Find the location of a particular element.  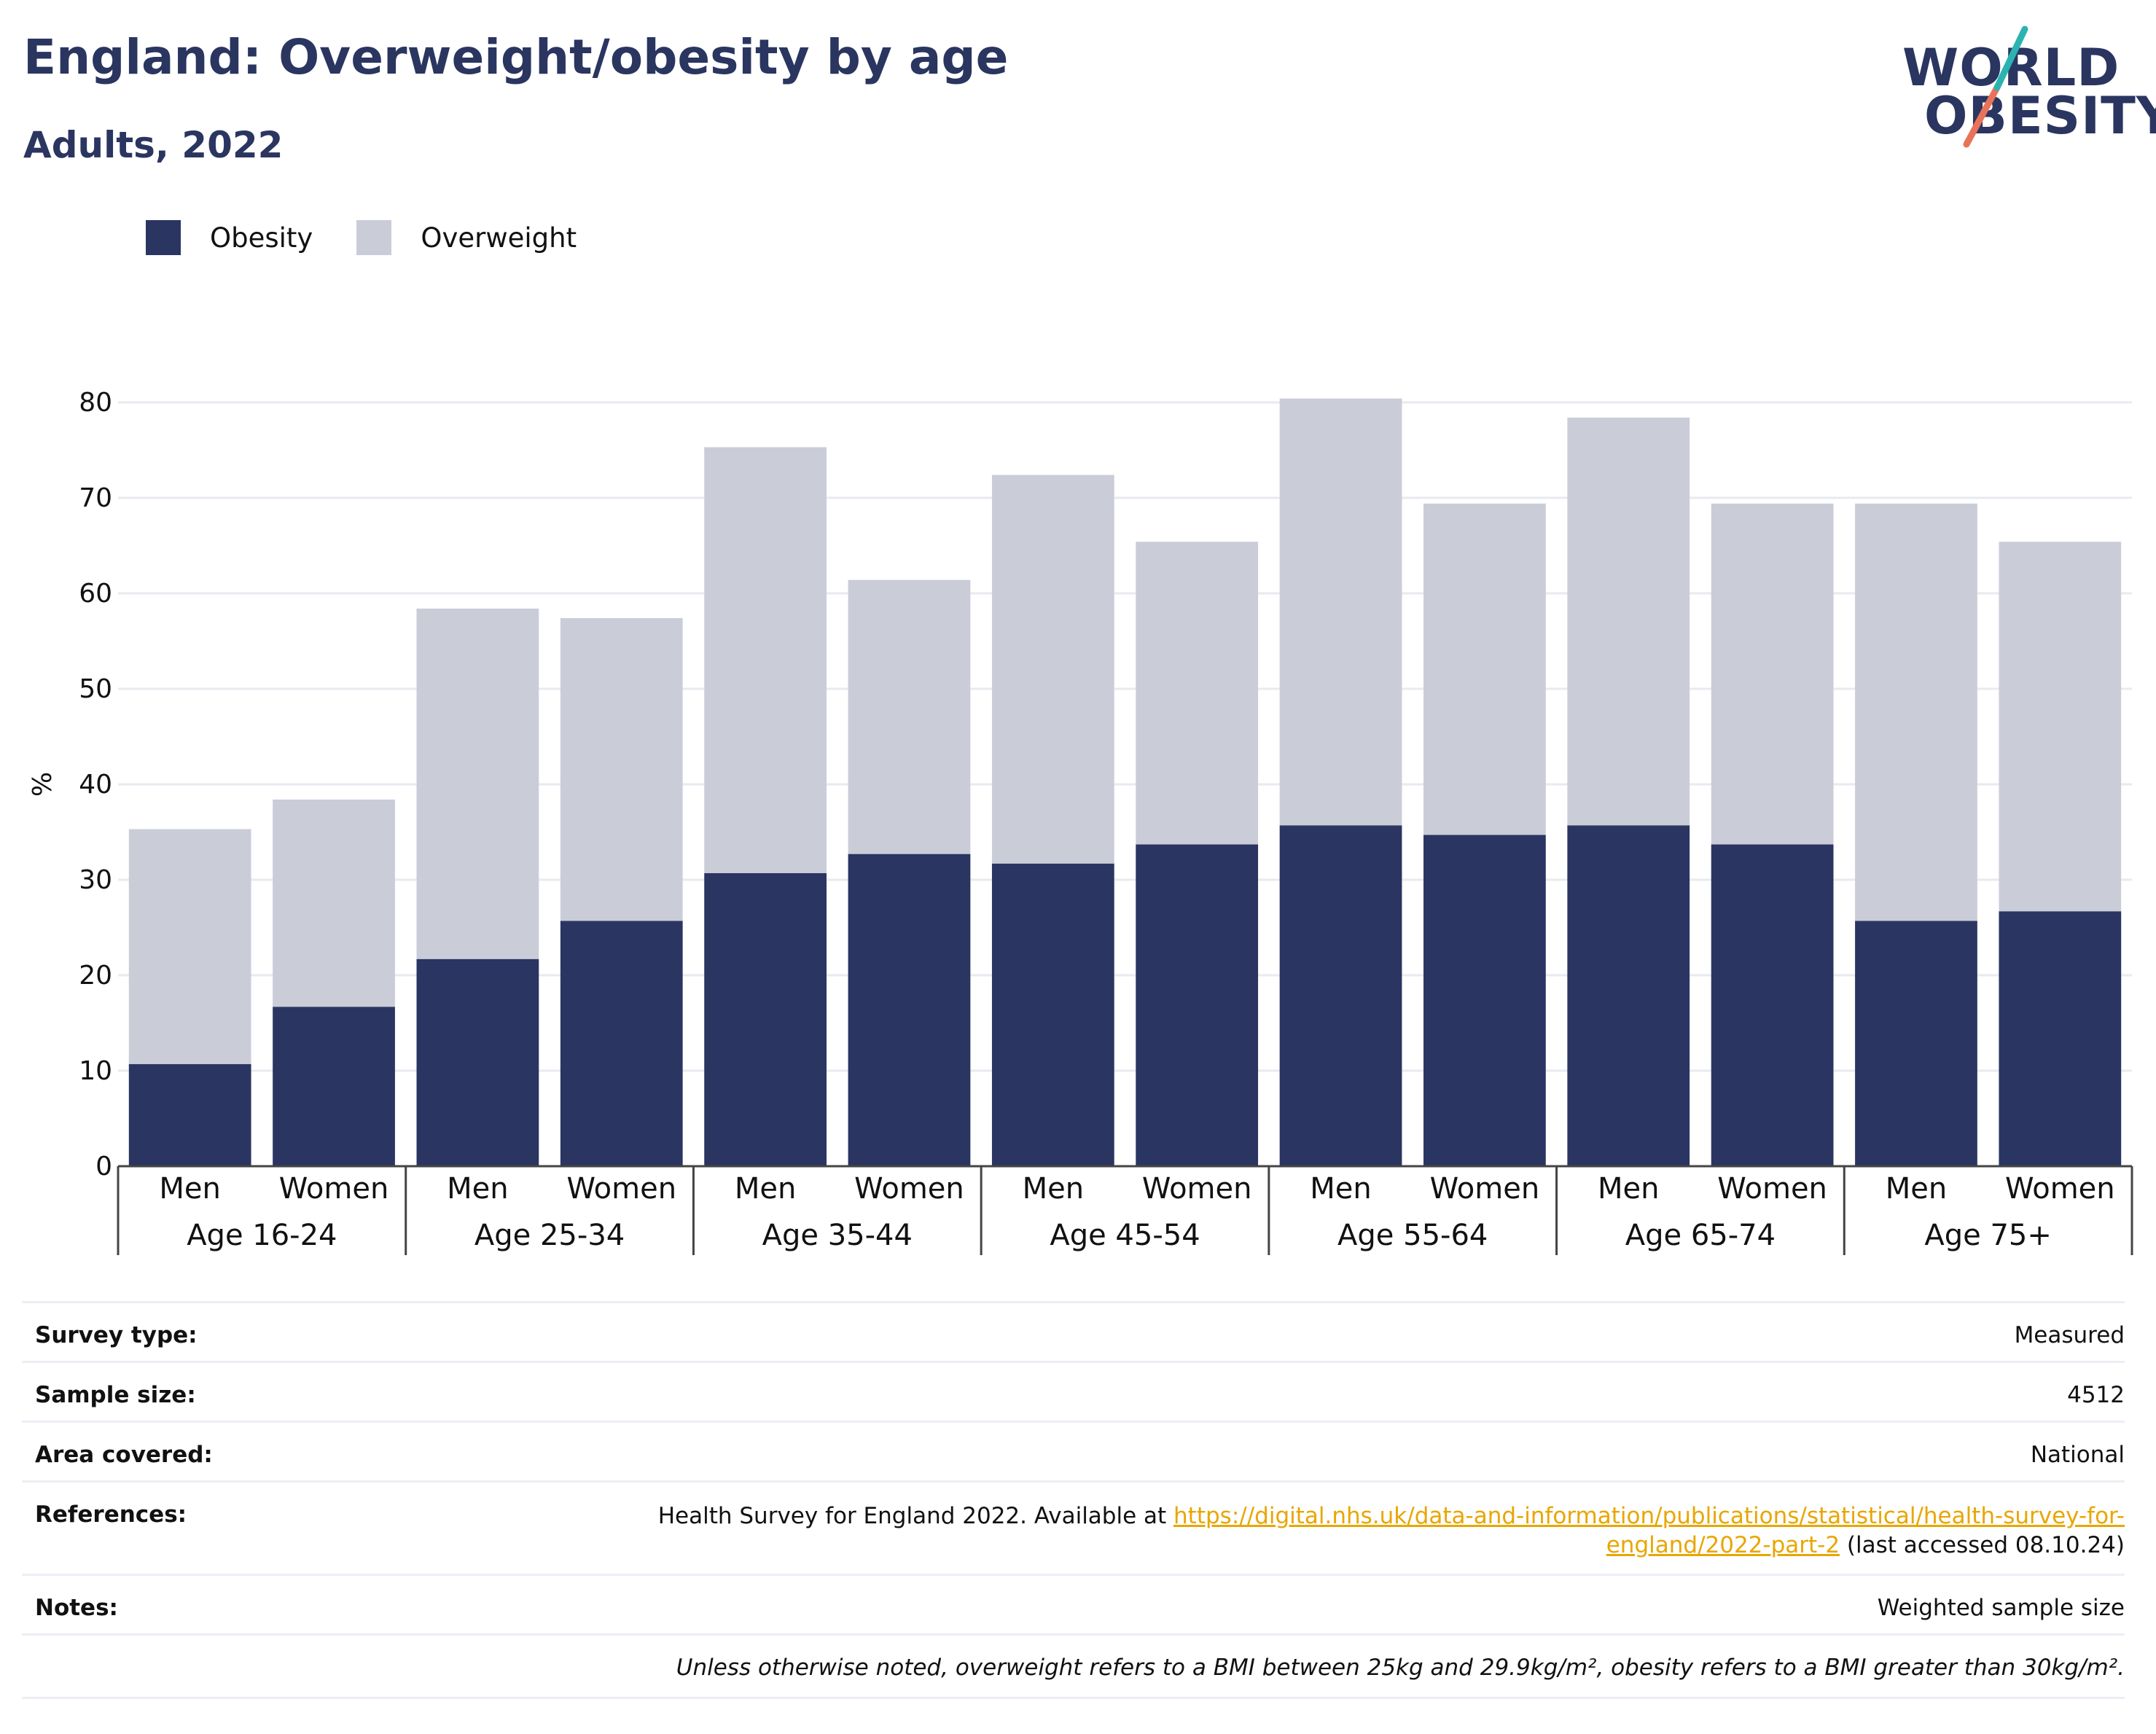

y-tick-label: 50 is located at coordinates (96, 689).